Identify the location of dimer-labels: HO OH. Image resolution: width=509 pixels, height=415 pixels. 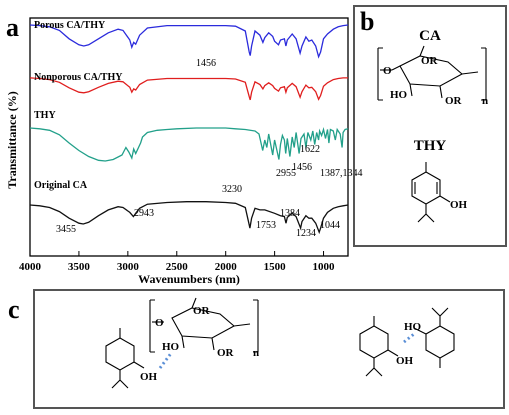
(409, 344).